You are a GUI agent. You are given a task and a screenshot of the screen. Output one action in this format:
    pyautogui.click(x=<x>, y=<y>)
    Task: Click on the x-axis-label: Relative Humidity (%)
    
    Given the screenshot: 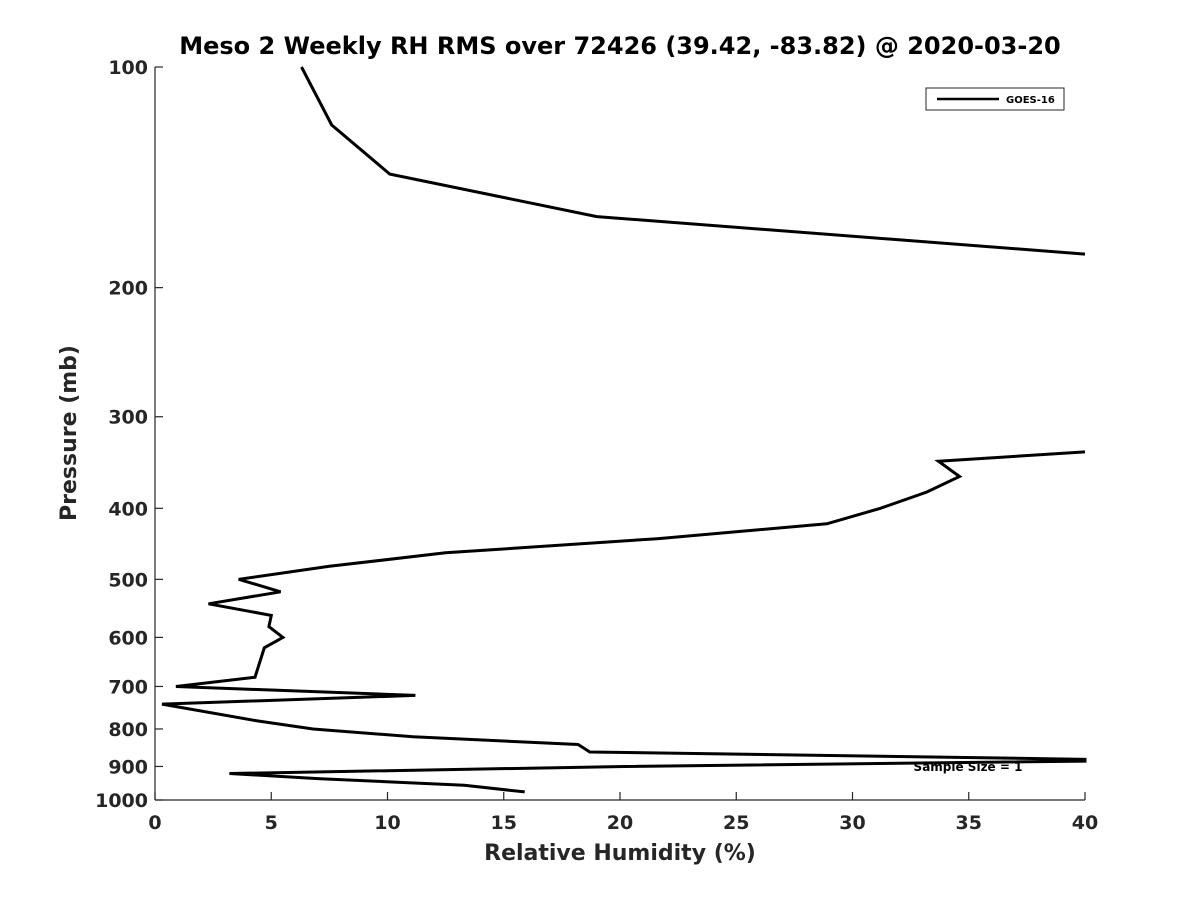 What is the action you would take?
    pyautogui.click(x=620, y=853)
    